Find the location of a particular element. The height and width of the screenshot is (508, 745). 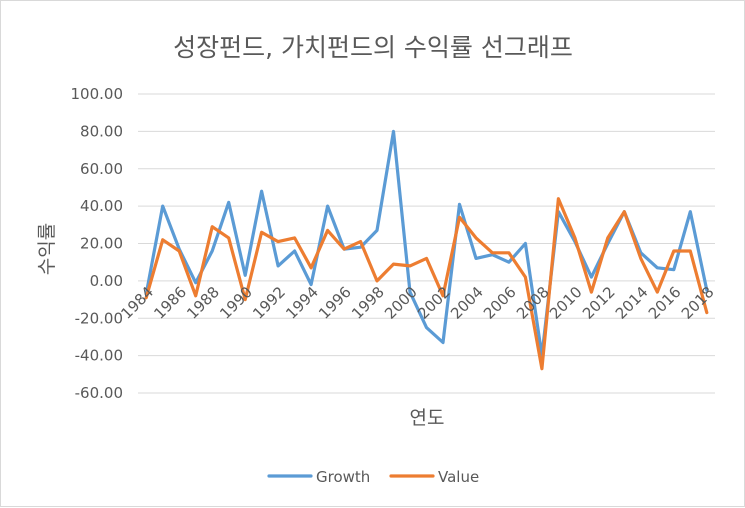

x-tick-label: 1988 is located at coordinates (203, 303).